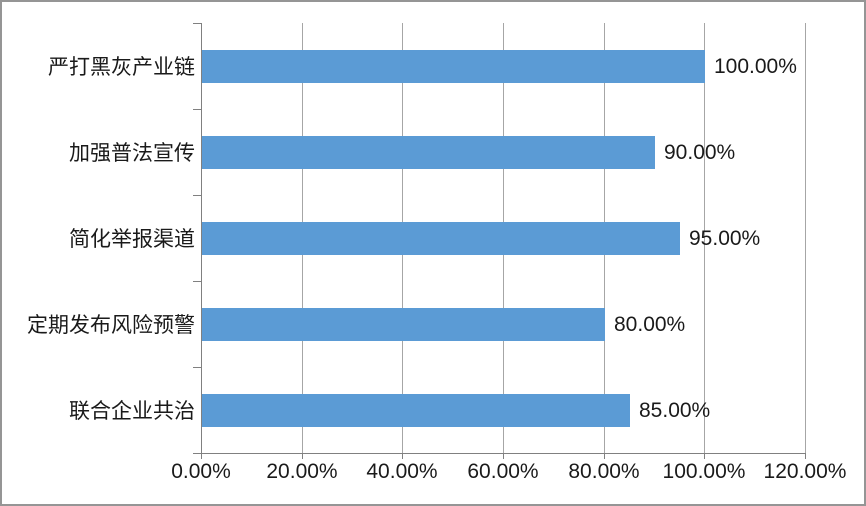  I want to click on bar-value-label: 80.00%, so click(650, 324).